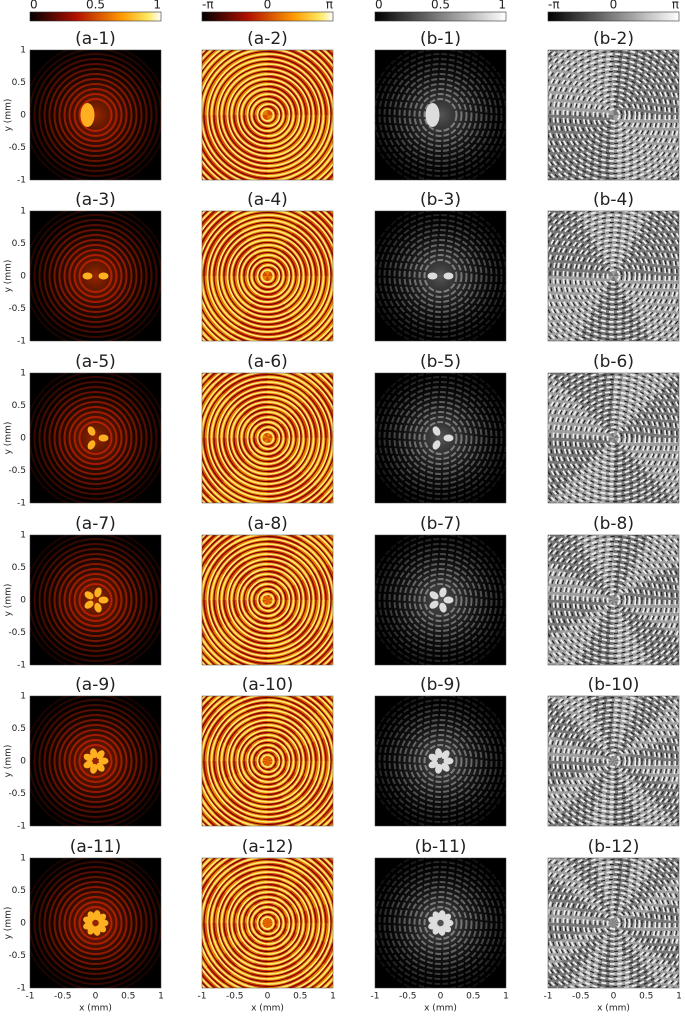 The height and width of the screenshot is (1019, 685). I want to click on colorbar-tick-label: 0.5, so click(440, 6).